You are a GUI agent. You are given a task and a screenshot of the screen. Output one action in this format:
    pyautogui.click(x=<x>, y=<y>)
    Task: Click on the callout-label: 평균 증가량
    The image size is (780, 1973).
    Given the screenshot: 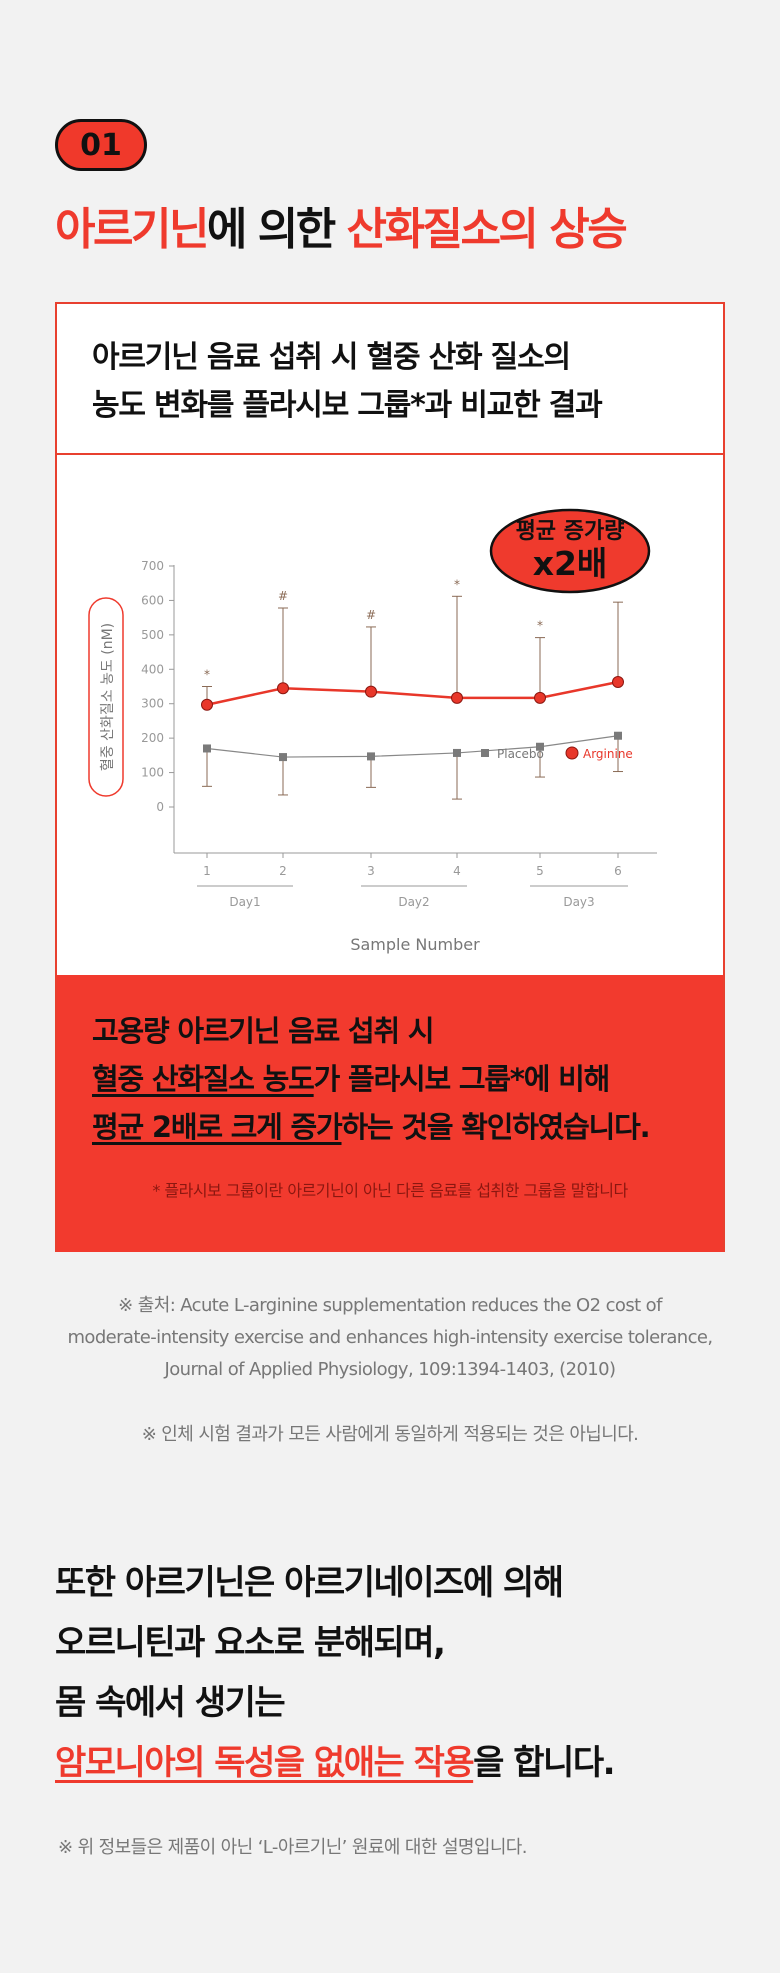 What is the action you would take?
    pyautogui.click(x=570, y=531)
    